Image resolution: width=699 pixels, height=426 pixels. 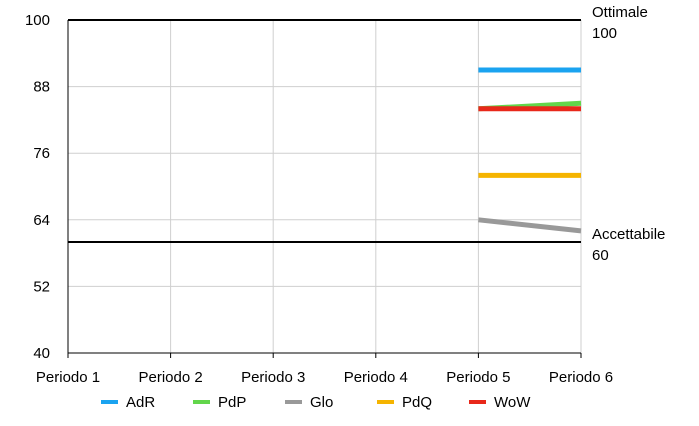 I want to click on legend-label: Glo, so click(x=321, y=402).